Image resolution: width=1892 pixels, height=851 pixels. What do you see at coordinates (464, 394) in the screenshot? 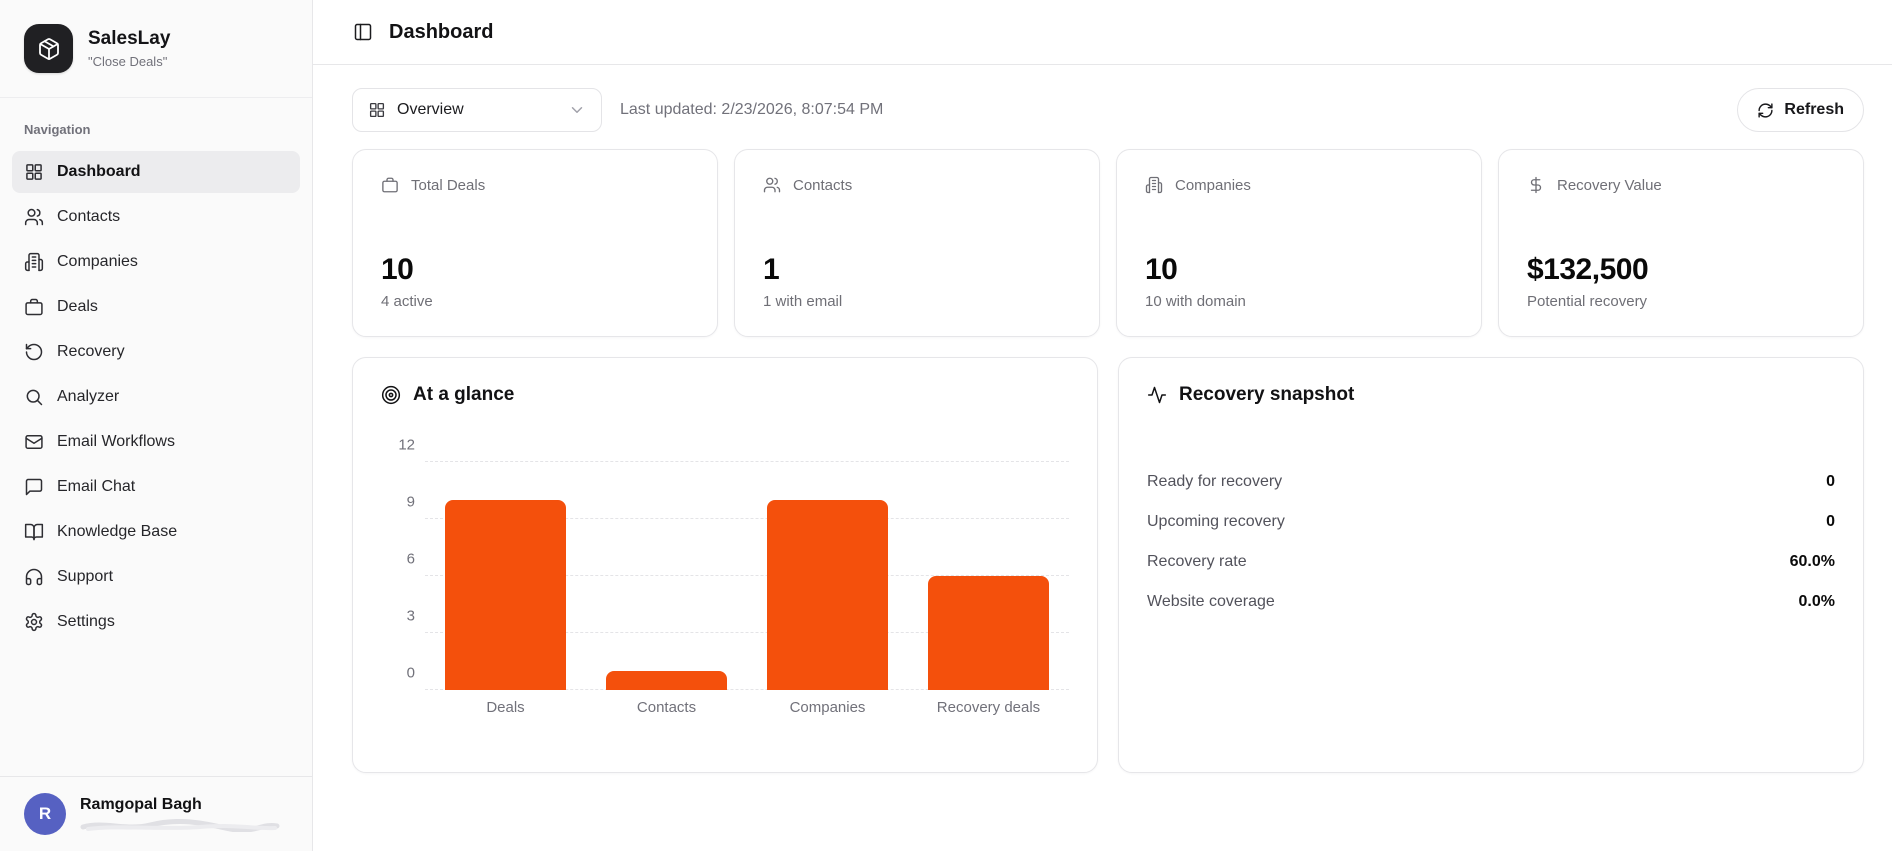
I see `panel-title-text: At a glance` at bounding box center [464, 394].